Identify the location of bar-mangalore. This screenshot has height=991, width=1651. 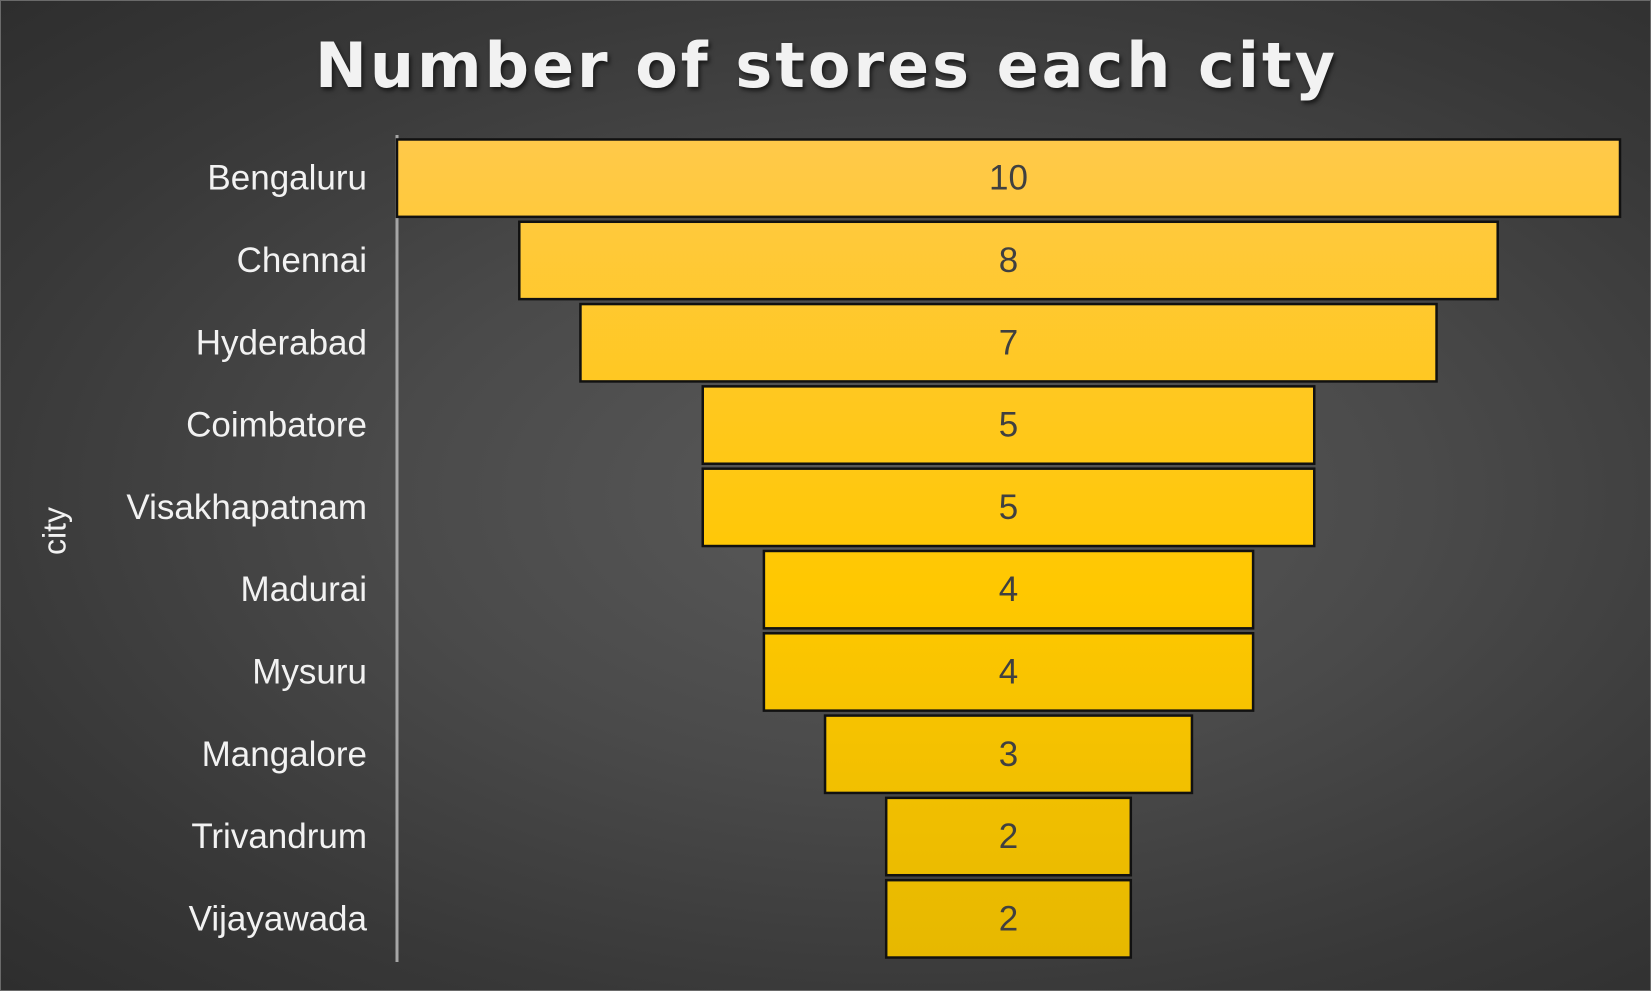
(1008, 754).